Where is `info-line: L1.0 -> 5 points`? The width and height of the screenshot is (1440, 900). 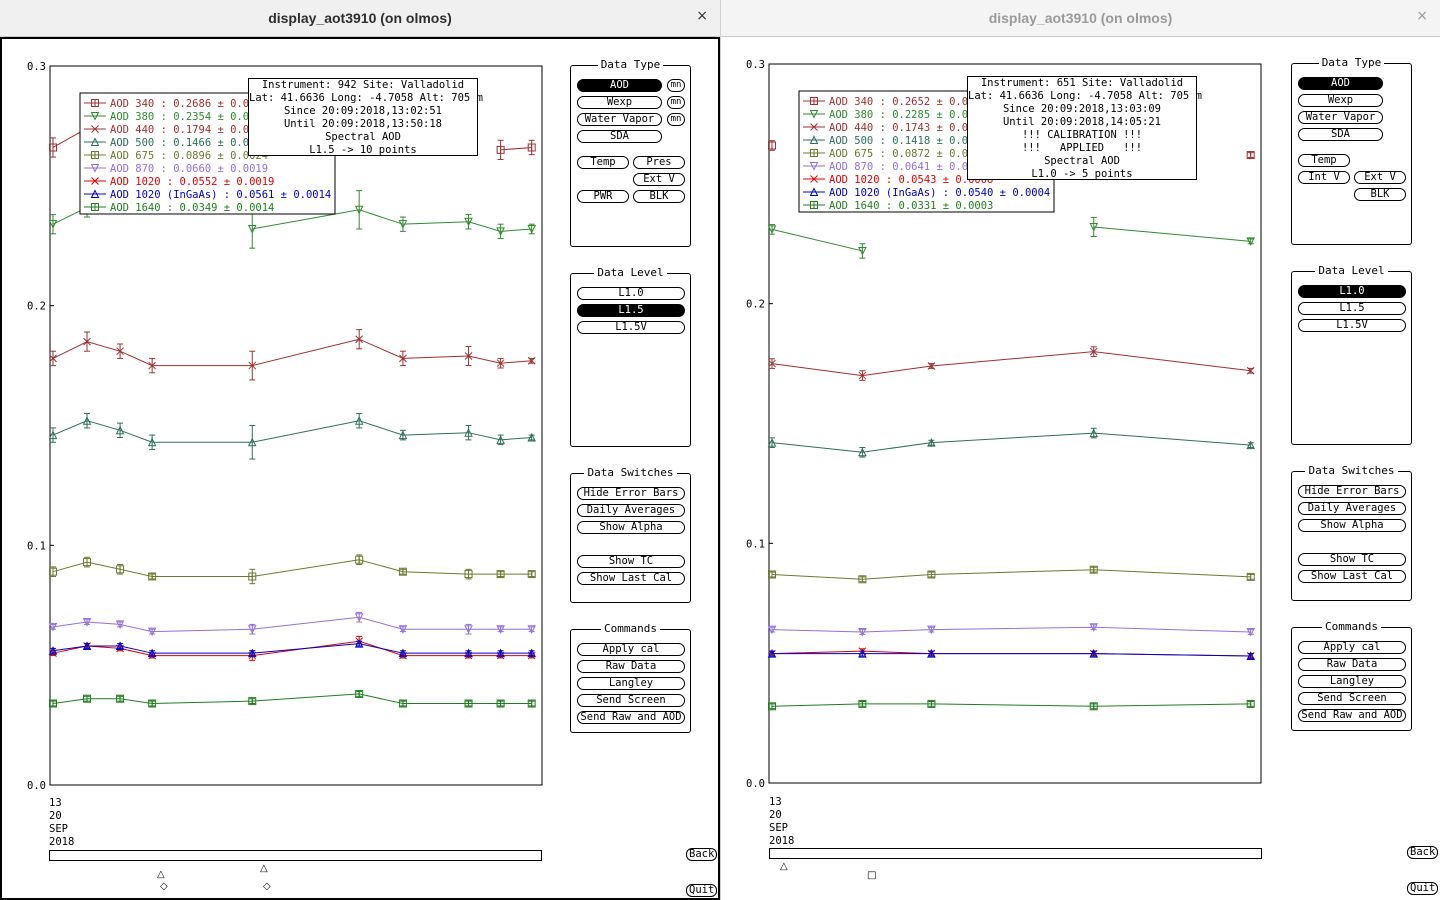 info-line: L1.0 -> 5 points is located at coordinates (1082, 174).